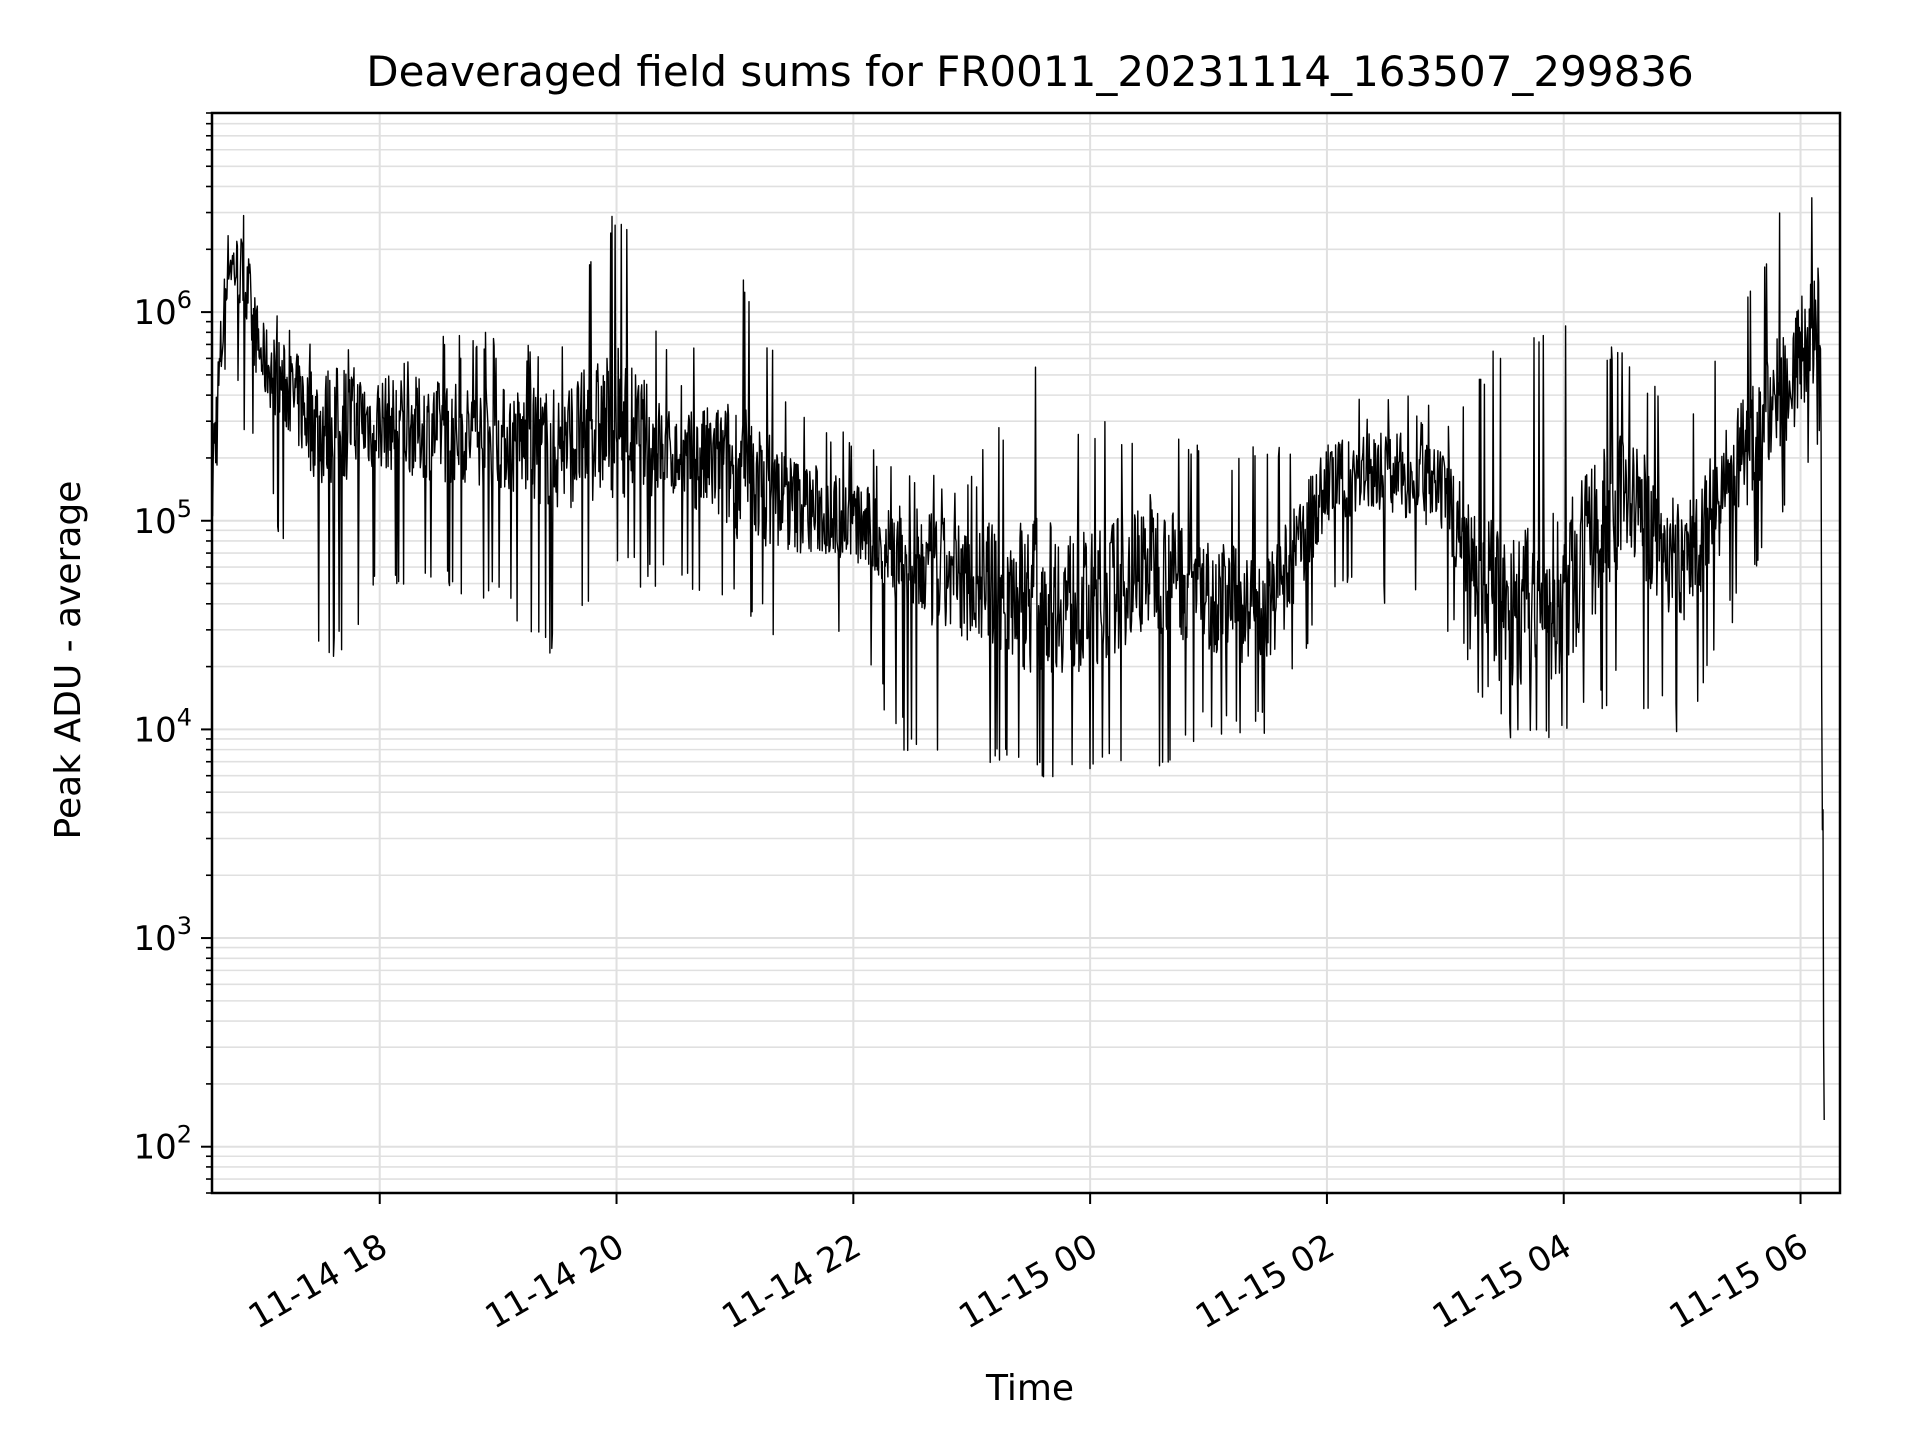 This screenshot has height=1440, width=1920. Describe the element at coordinates (162, 1144) in the screenshot. I see `y-tick-label: 10²` at that location.